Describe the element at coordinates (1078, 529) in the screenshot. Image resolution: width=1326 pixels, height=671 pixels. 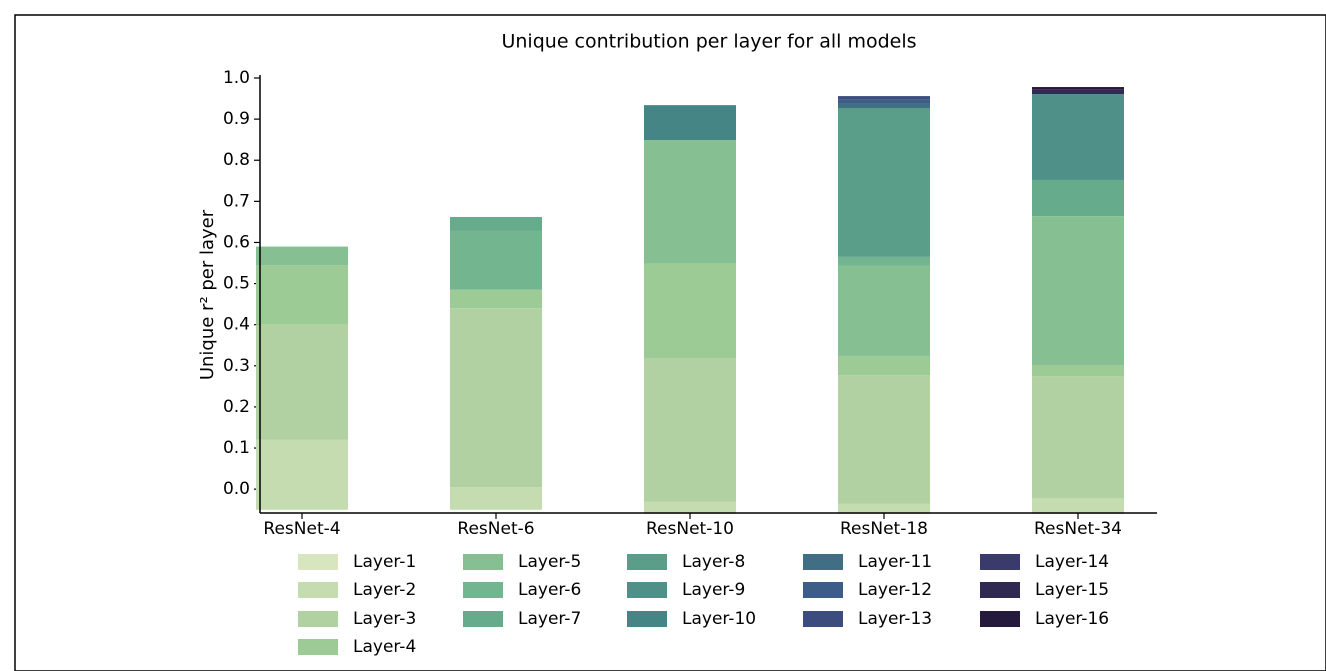
I see `x-tick-label: ResNet-34` at that location.